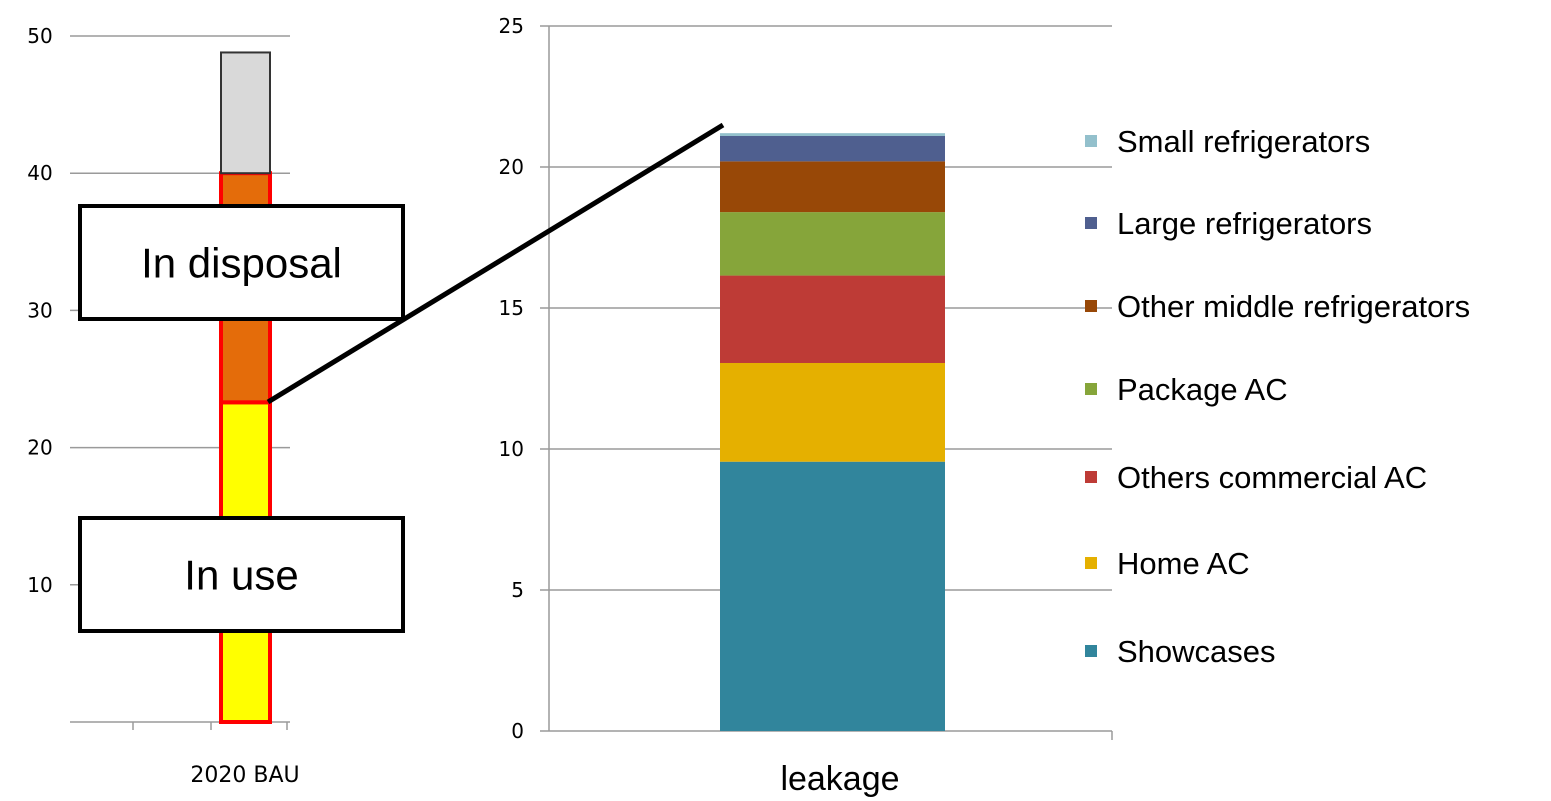  Describe the element at coordinates (517, 731) in the screenshot. I see `y-tick-label: 0` at that location.